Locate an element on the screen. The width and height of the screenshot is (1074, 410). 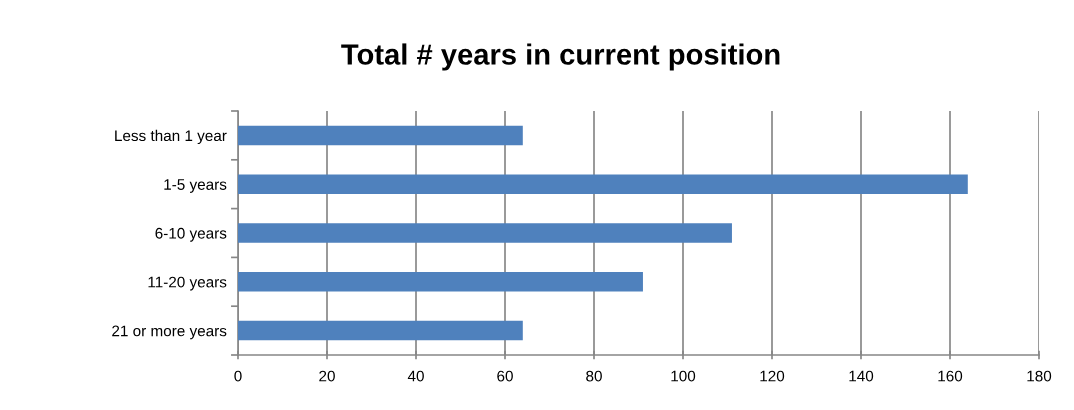
x-tick-label: 60 is located at coordinates (505, 376).